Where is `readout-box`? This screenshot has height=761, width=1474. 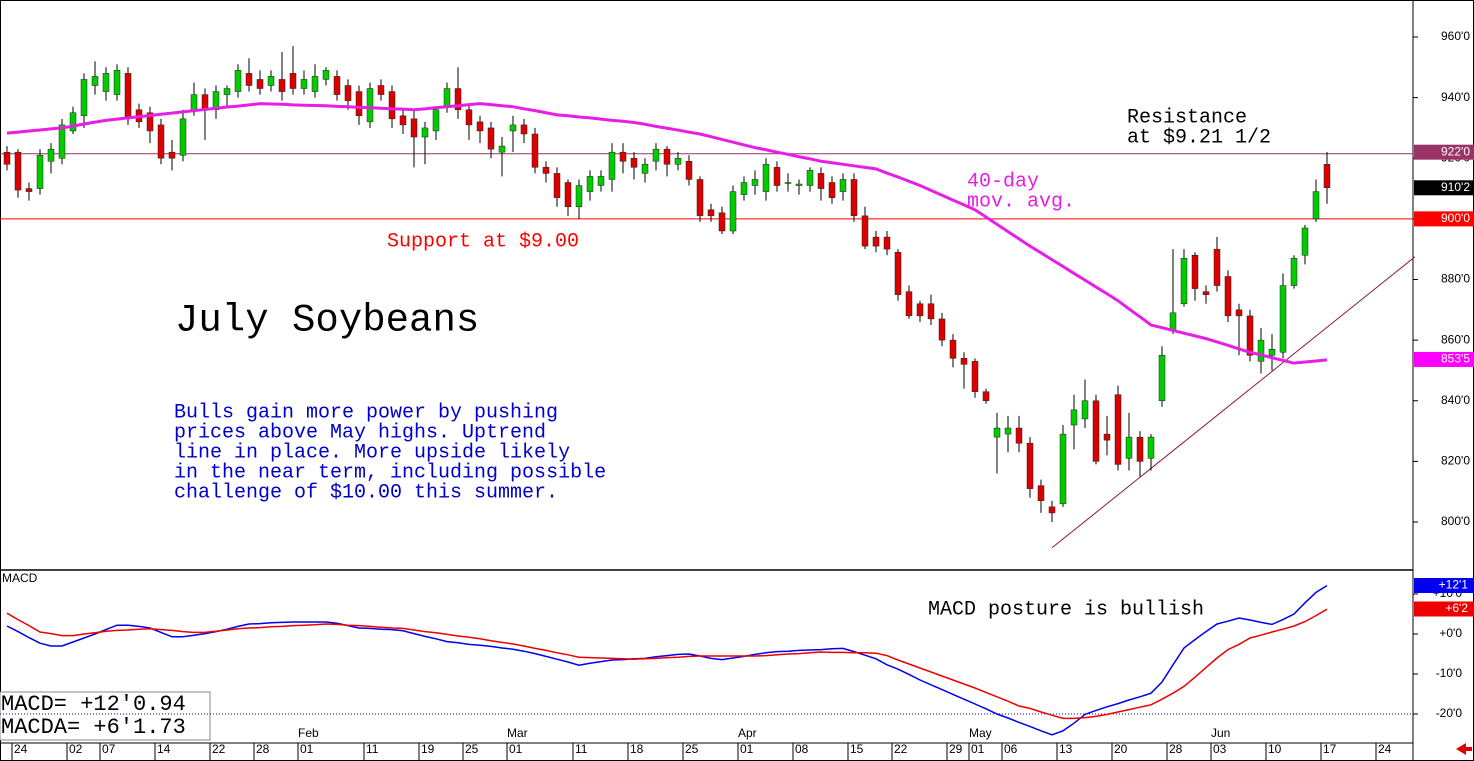
readout-box is located at coordinates (105, 716).